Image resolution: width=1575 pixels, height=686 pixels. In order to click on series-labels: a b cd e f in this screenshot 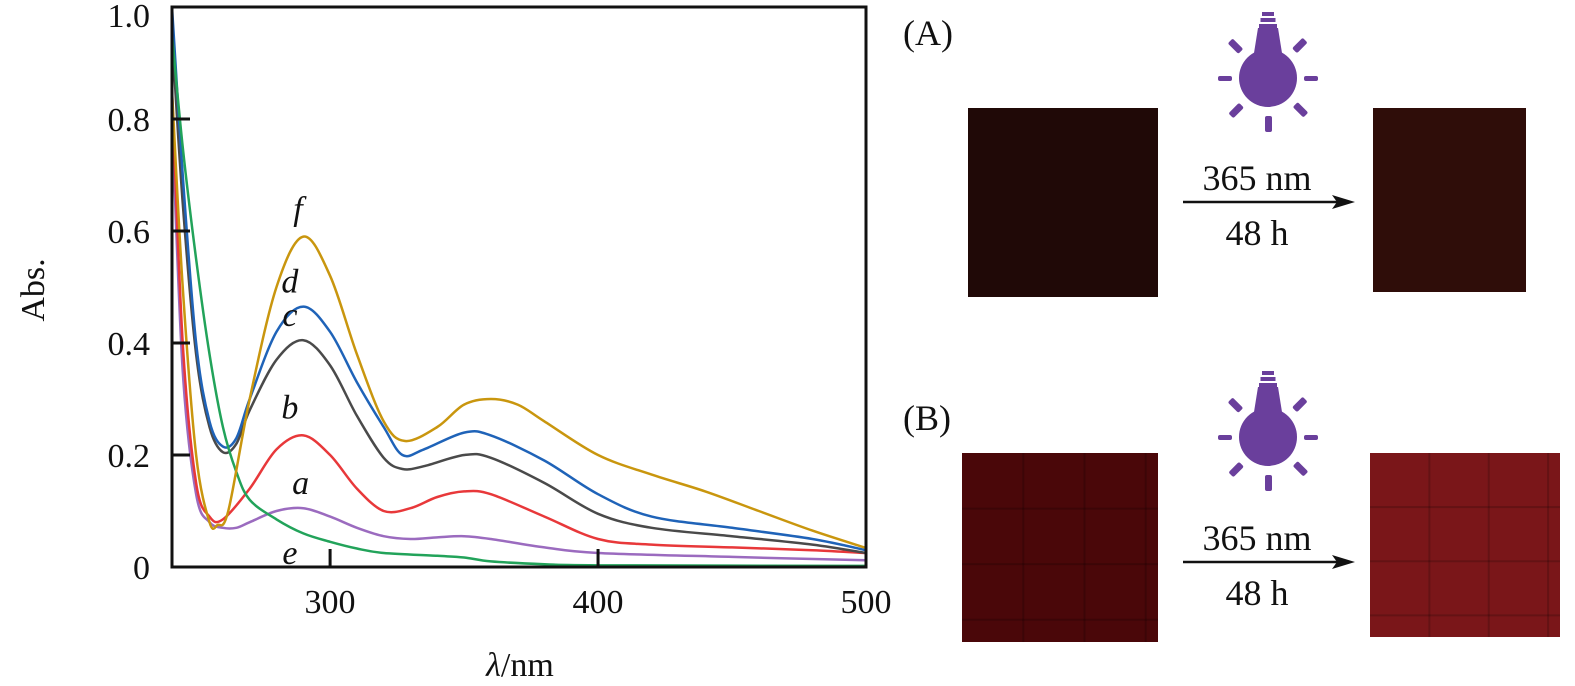, I will do `click(295, 381)`.